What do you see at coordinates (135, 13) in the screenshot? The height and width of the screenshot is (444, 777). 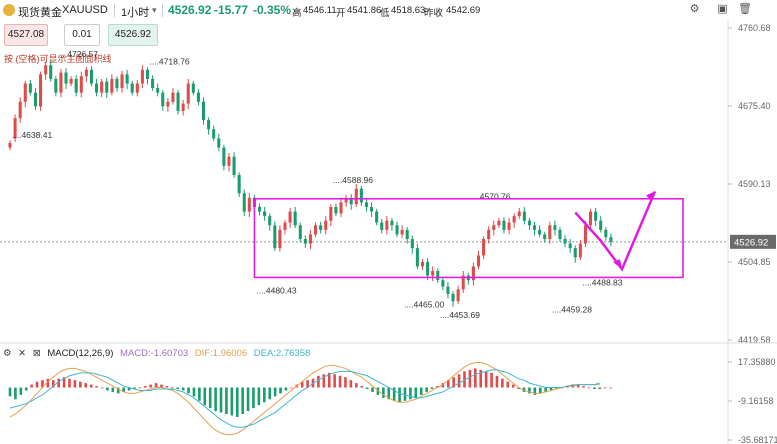 I see `timeframe-selector: 1小时` at bounding box center [135, 13].